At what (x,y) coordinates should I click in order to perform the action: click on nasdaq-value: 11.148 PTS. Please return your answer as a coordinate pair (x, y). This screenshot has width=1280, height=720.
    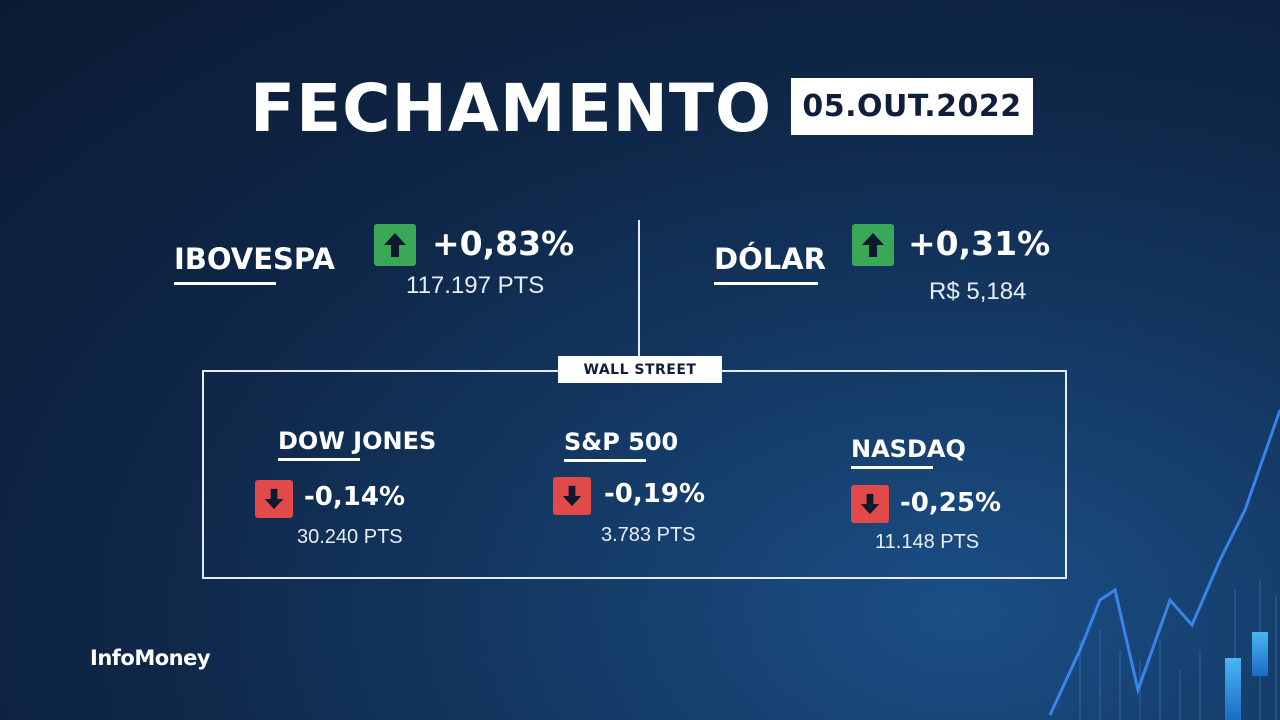
    Looking at the image, I should click on (927, 542).